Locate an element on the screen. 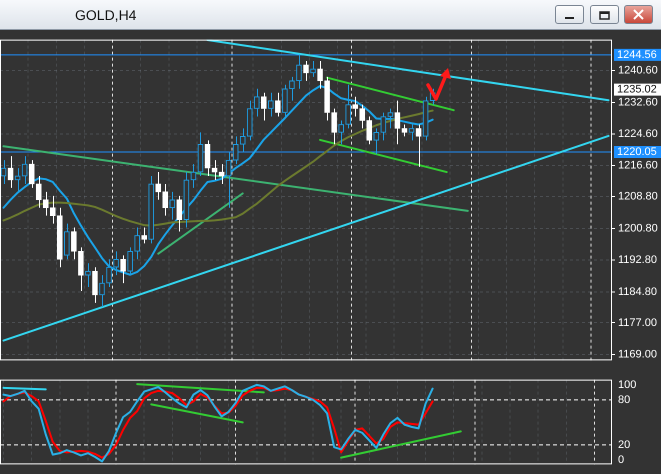 Image resolution: width=661 pixels, height=474 pixels. y-tick-label: 1192.80 is located at coordinates (637, 260).